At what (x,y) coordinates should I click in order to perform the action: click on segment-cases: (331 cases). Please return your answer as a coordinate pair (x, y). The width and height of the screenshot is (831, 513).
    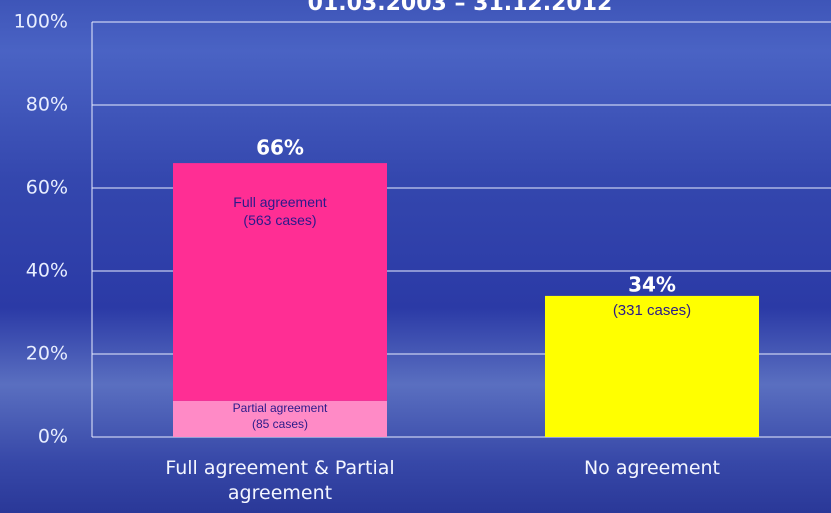
    Looking at the image, I should click on (652, 310).